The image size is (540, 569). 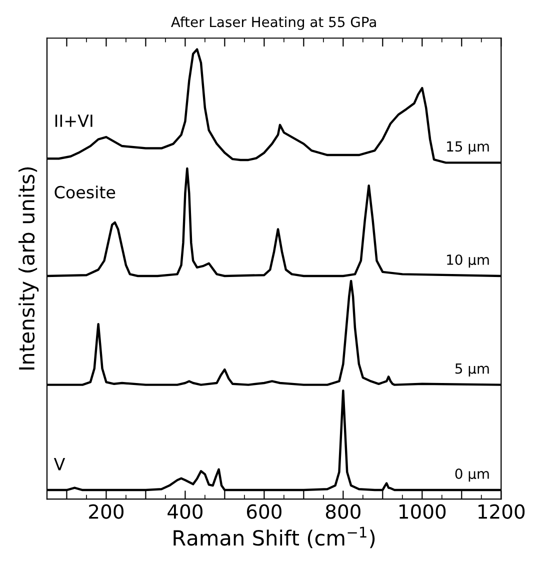 What do you see at coordinates (501, 511) in the screenshot?
I see `x-tick-label: 1200` at bounding box center [501, 511].